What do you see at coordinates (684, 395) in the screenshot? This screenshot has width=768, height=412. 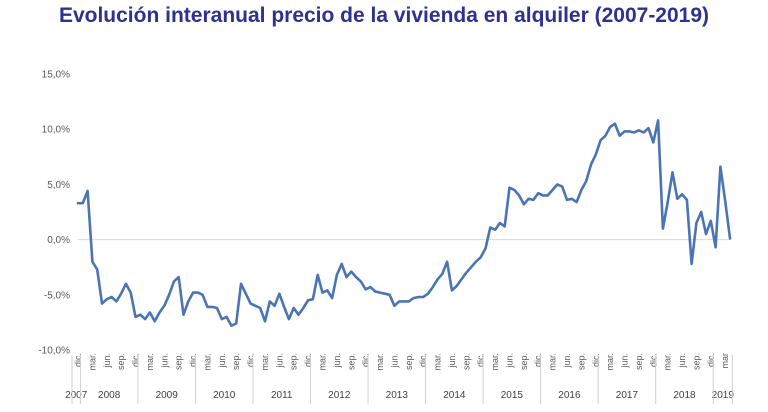 I see `x-year-label: 2018` at bounding box center [684, 395].